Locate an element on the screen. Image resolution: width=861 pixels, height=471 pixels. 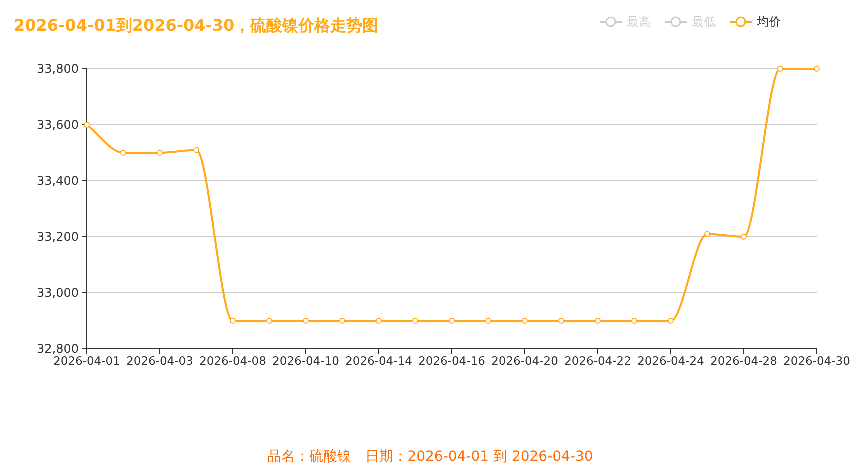
y-tick-label: 32,800 is located at coordinates (58, 349).